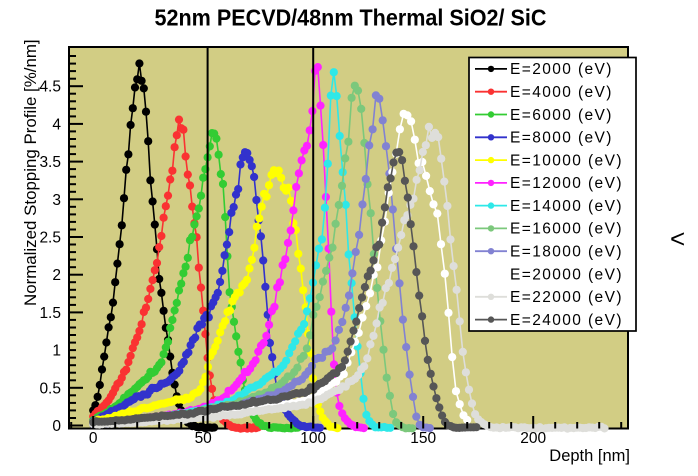  What do you see at coordinates (566, 183) in the screenshot?
I see `svg-text: E=12000 (eV)` at bounding box center [566, 183].